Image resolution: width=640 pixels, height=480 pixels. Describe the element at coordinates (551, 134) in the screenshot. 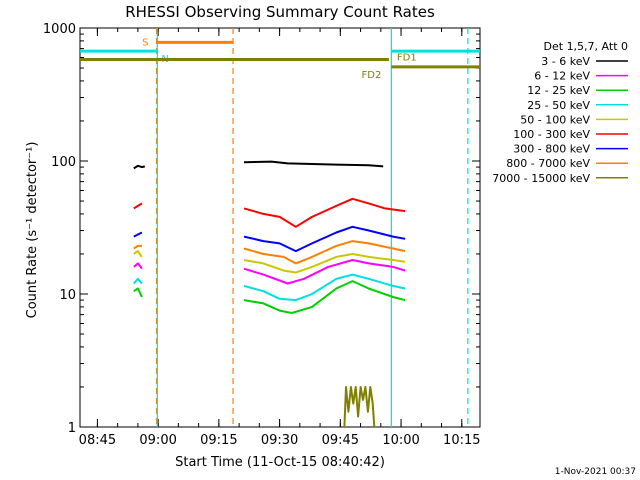

I see `legend-label: 100 - 300 keV` at that location.